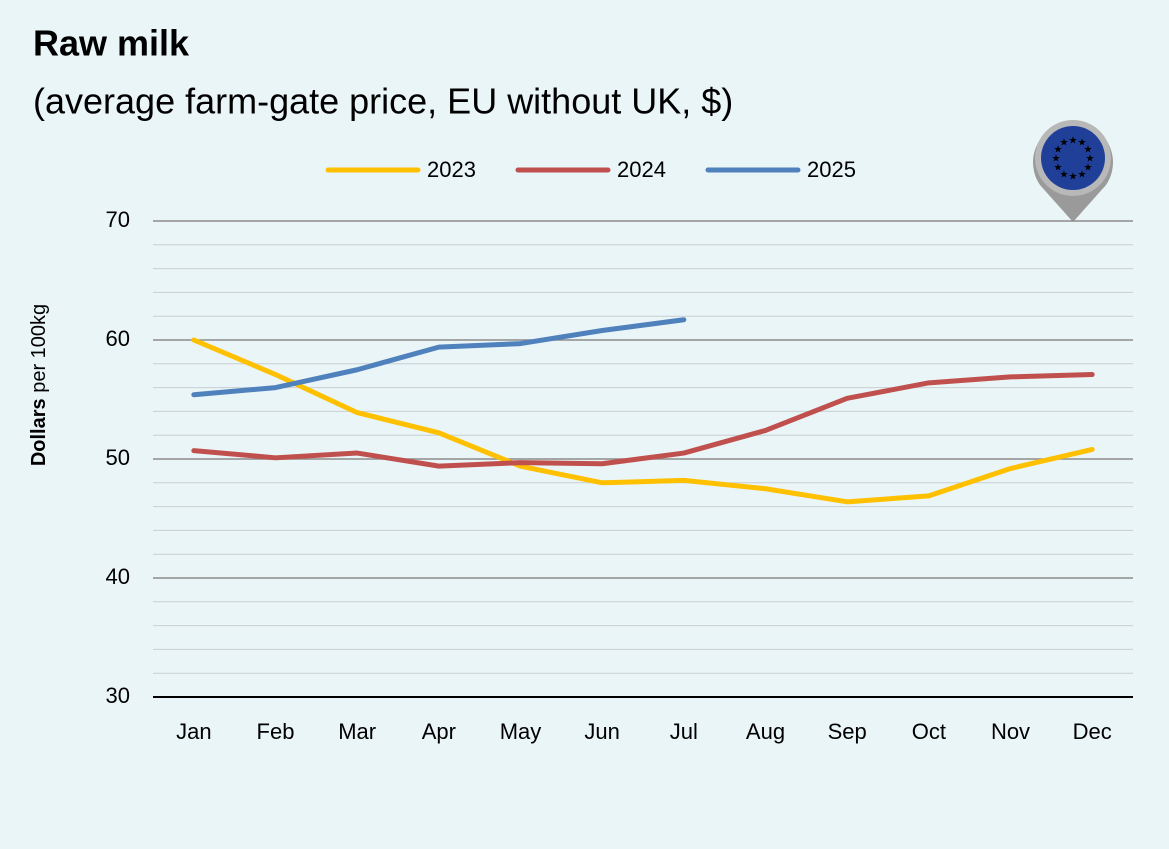 The image size is (1169, 849). I want to click on chart-title: Raw milk, so click(111, 43).